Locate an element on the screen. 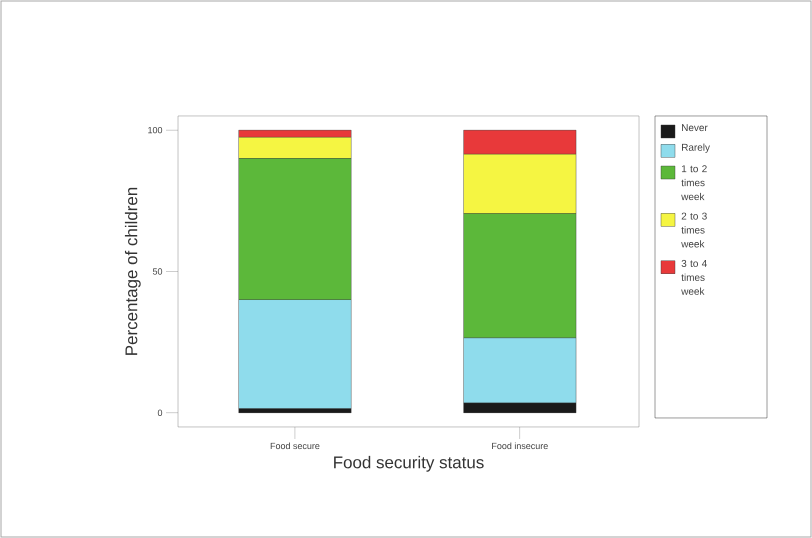 The image size is (812, 538). y-tick-label: 50 is located at coordinates (157, 271).